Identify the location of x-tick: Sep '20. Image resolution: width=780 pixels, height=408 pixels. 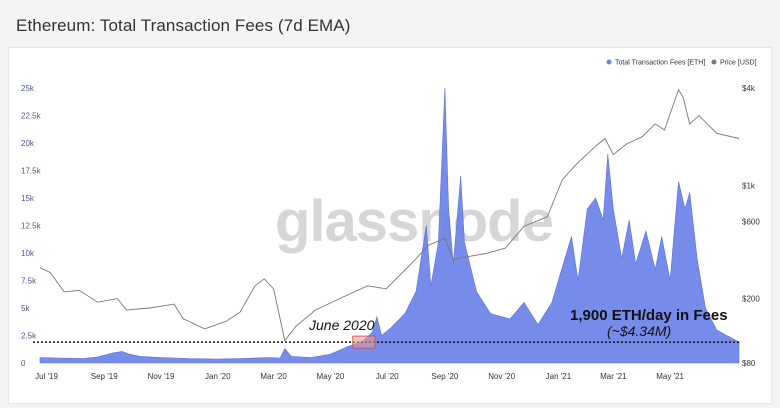
(444, 376).